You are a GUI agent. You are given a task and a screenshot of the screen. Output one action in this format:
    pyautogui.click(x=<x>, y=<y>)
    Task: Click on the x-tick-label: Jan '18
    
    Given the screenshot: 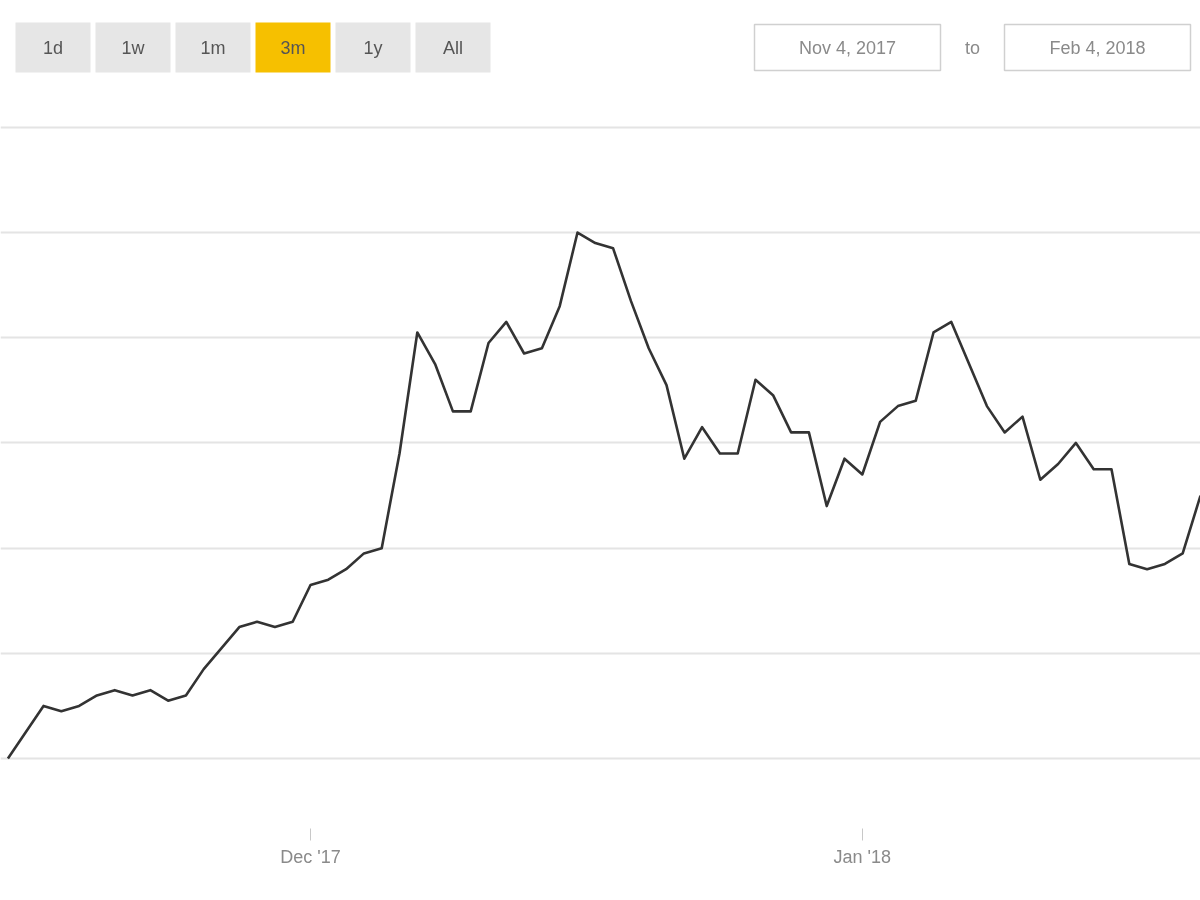 What is the action you would take?
    pyautogui.click(x=862, y=856)
    